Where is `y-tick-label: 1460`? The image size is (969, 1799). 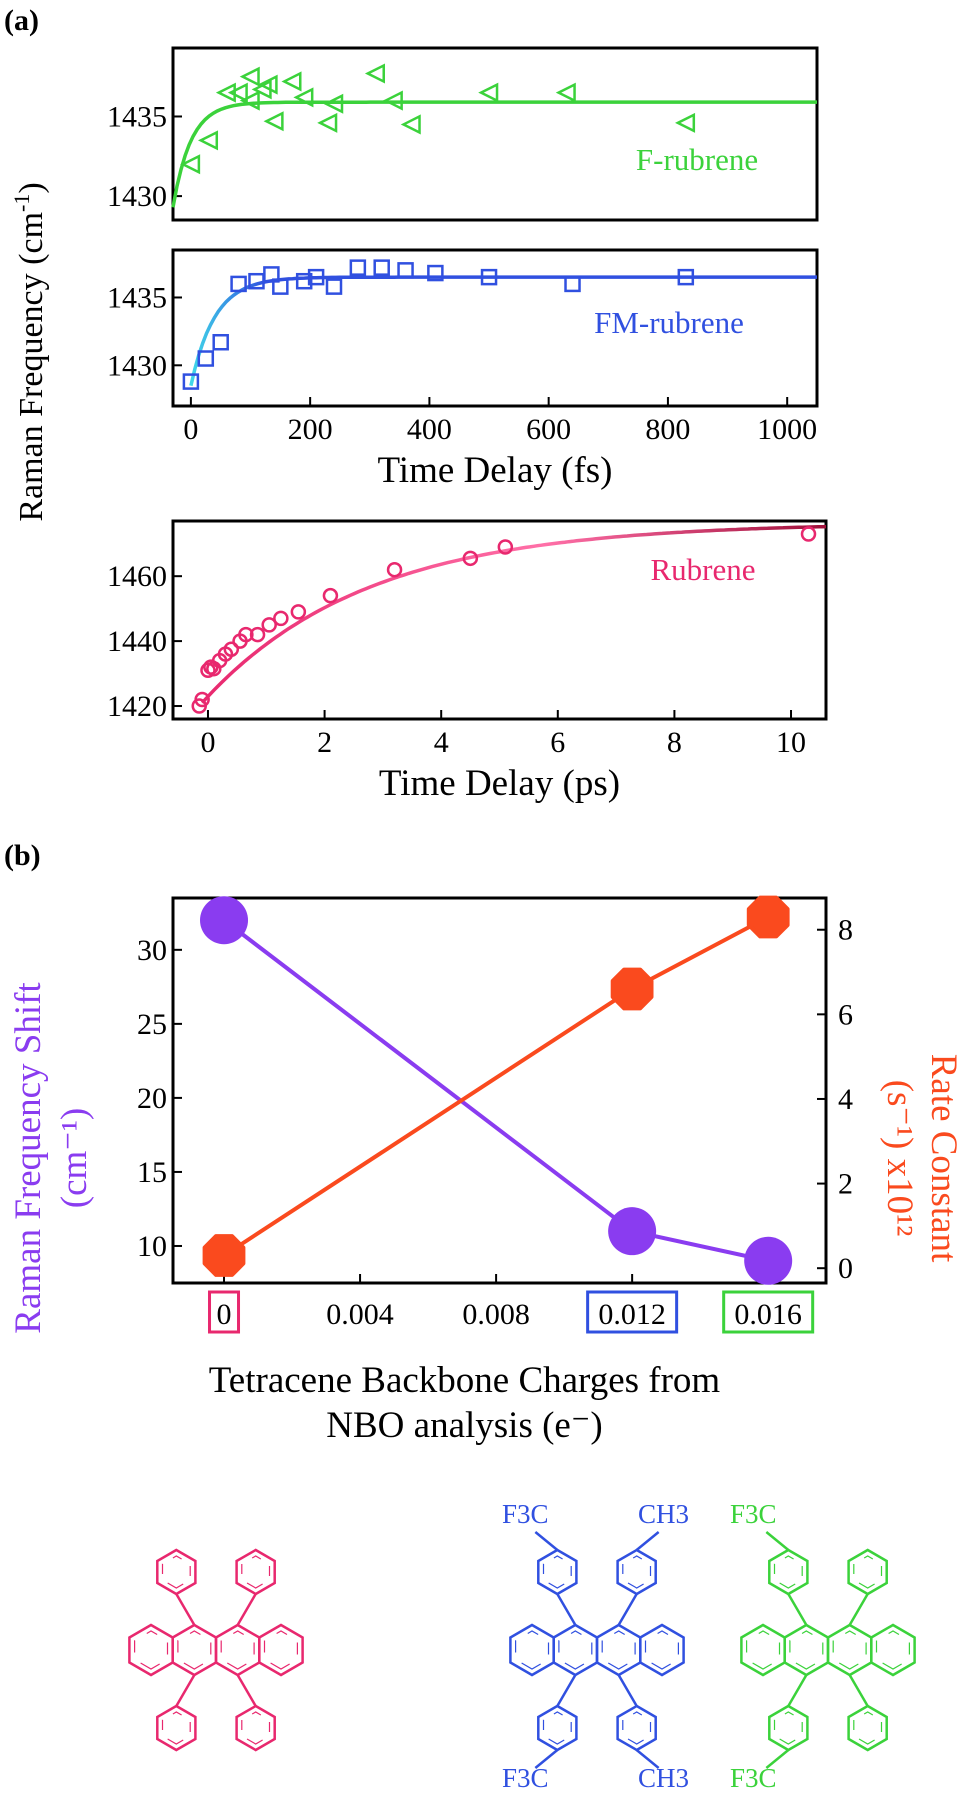 y-tick-label: 1460 is located at coordinates (137, 576).